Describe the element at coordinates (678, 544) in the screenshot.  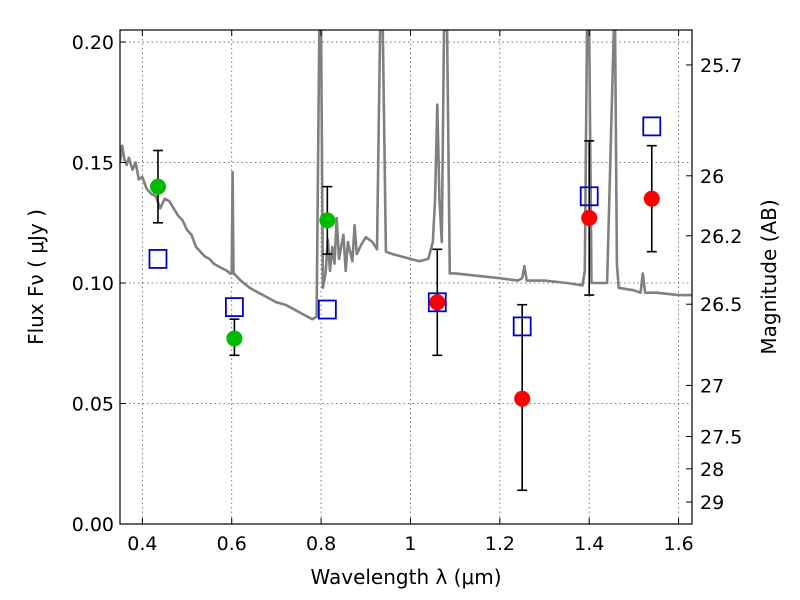
I see `x-tick-label: 1.6` at that location.